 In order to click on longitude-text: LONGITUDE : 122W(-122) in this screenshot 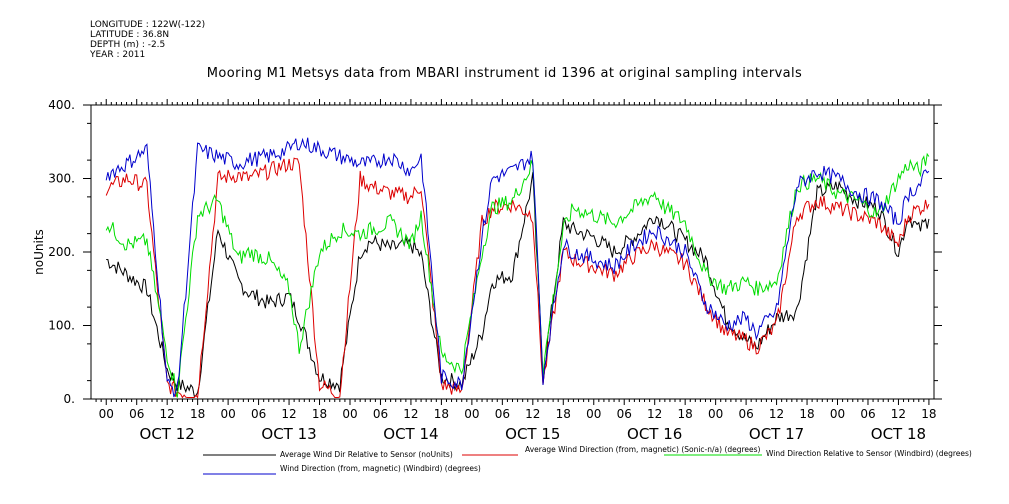, I will do `click(148, 25)`.